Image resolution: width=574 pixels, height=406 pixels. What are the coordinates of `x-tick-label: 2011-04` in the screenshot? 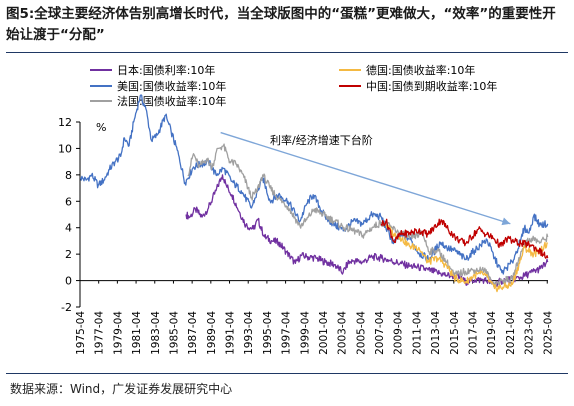 It's located at (417, 333).